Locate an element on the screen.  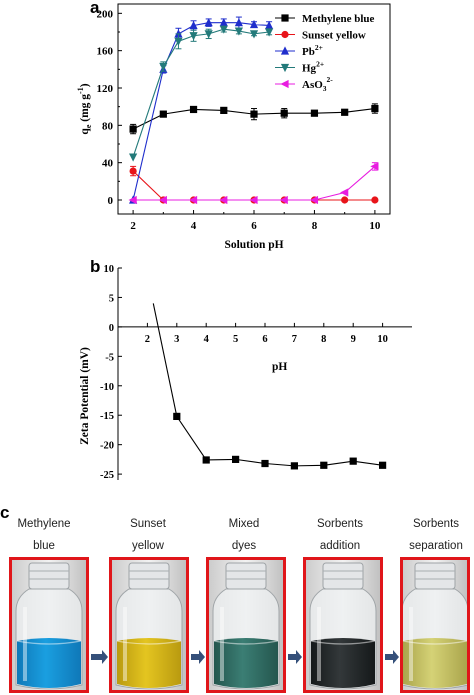
y-axis-label-unit: (mg g is located at coordinates (85, 109).